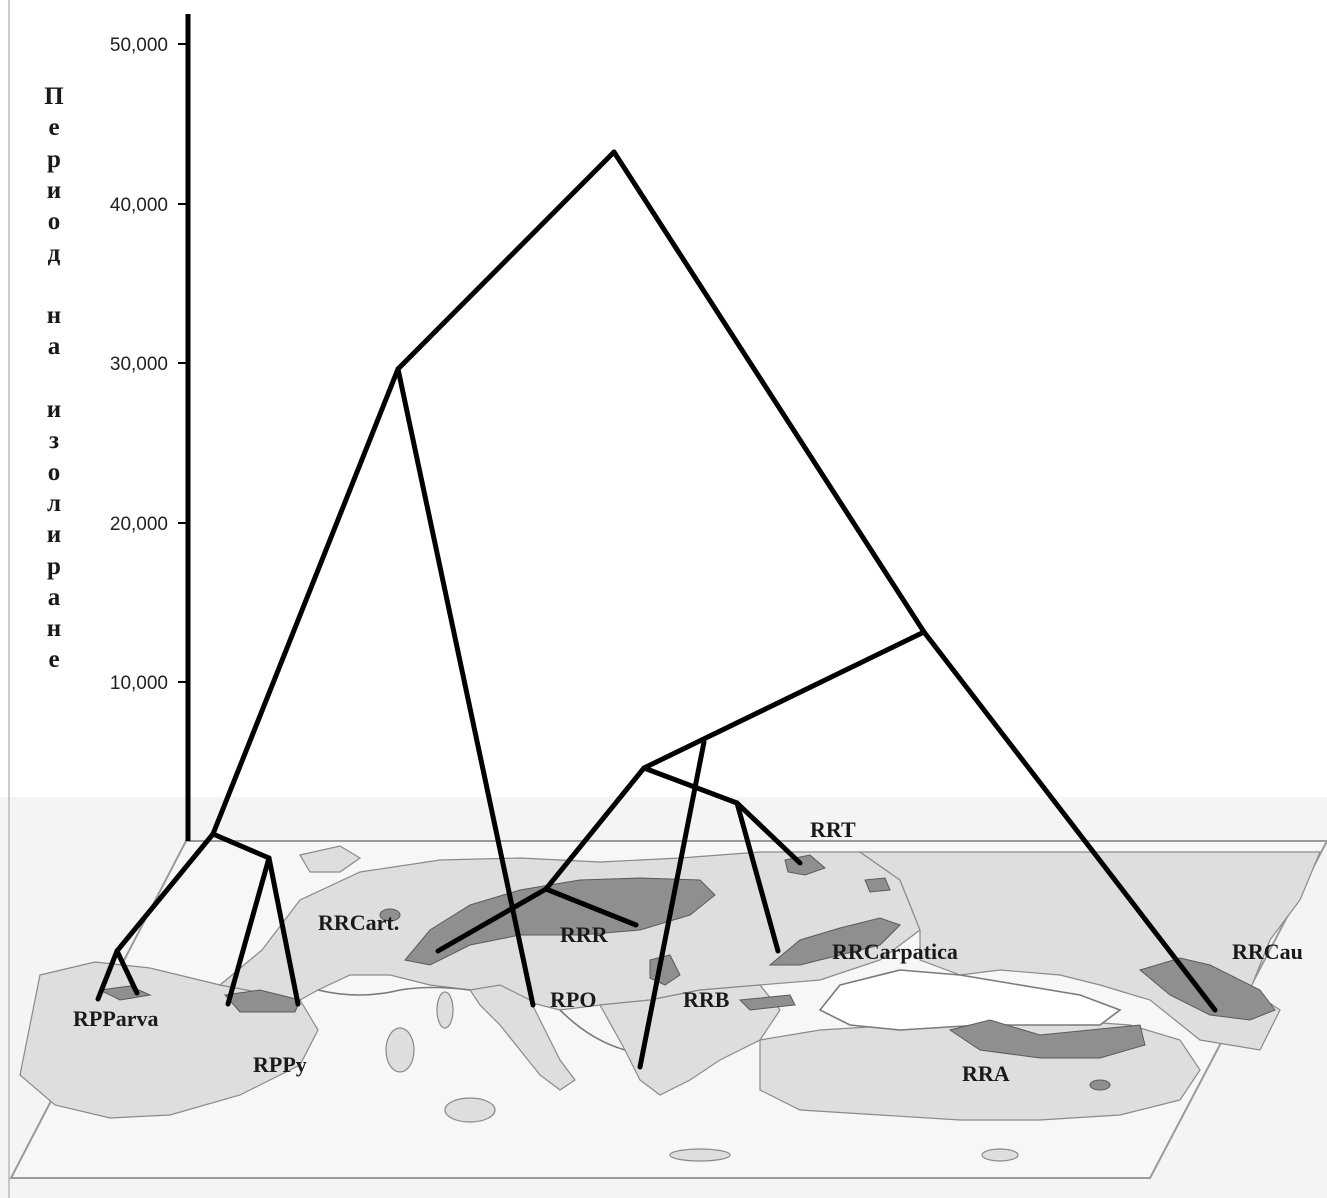 The width and height of the screenshot is (1327, 1198). Describe the element at coordinates (1207, 989) in the screenshot. I see `range-rrcau` at that location.